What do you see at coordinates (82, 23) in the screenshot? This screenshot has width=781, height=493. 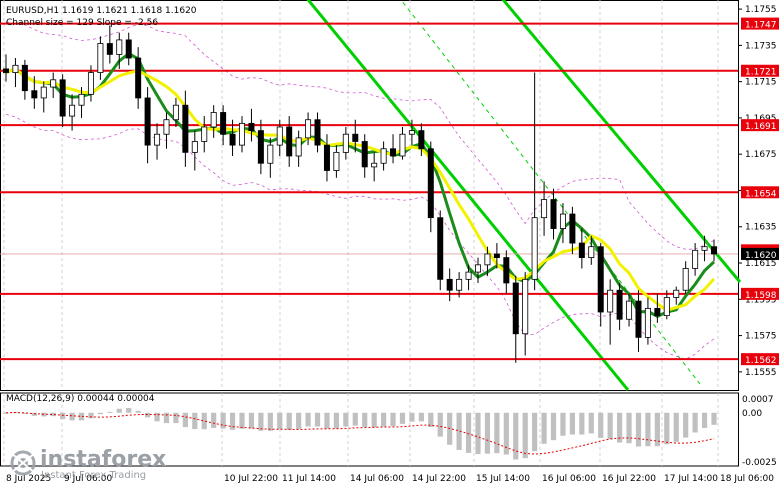 I see `channel-info: Channel size = 129 Slope = -2.56` at bounding box center [82, 23].